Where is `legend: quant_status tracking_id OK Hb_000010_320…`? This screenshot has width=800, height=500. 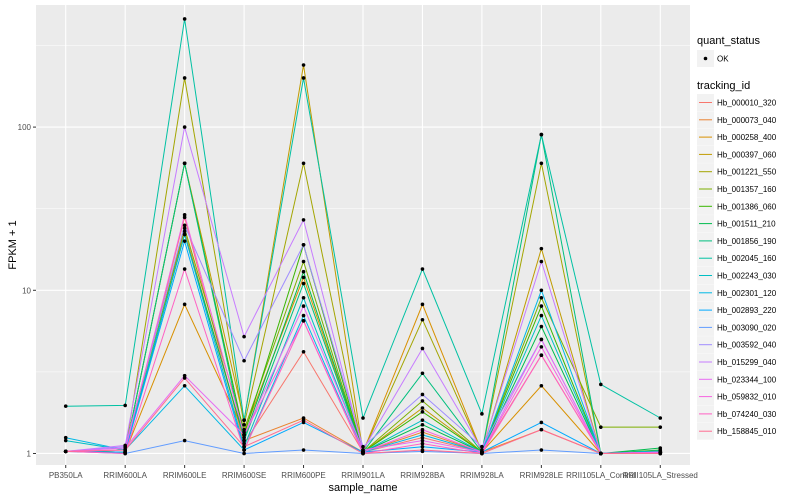
legend: quant_status tracking_id OK Hb_000010_320… is located at coordinates (737, 237).